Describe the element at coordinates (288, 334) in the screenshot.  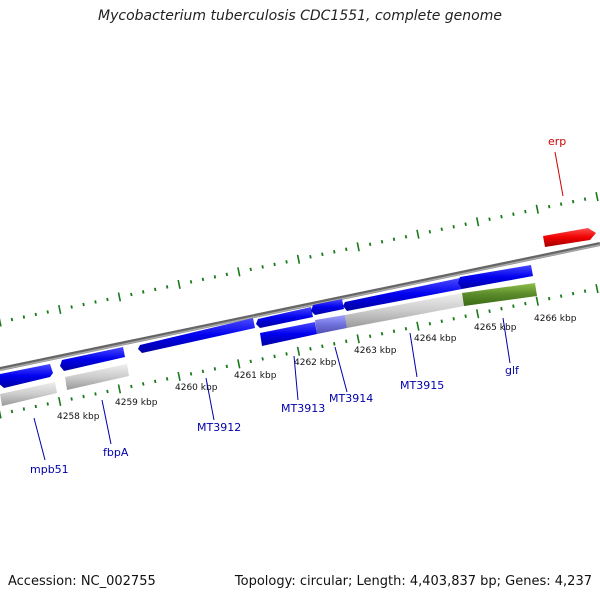
I see `band-MT3913` at that location.